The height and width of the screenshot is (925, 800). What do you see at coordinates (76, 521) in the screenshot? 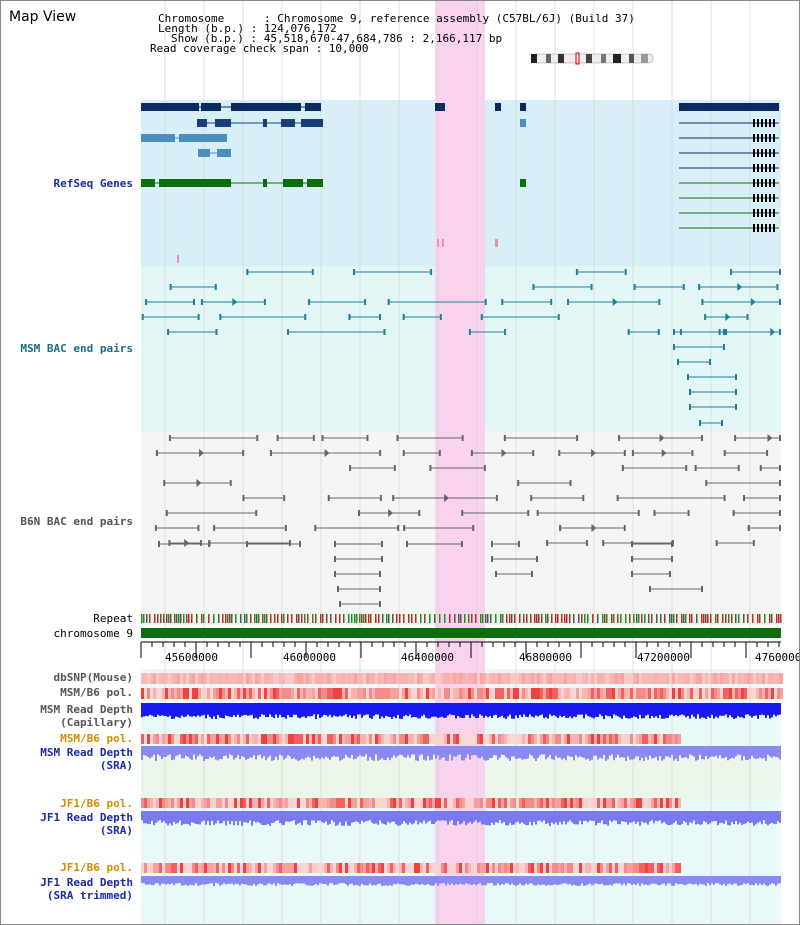
I see `track-label-b6n-bac: B6N BAC end pairs` at bounding box center [76, 521].